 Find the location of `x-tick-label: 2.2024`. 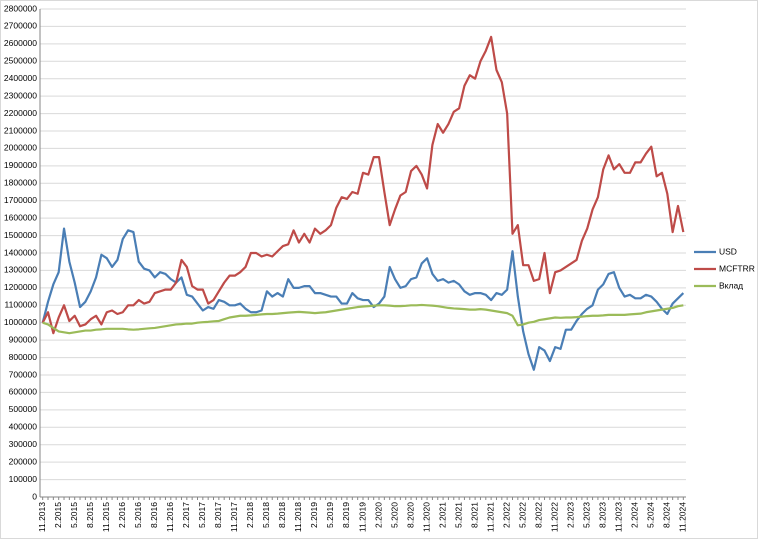

x-tick-label: 2.2024 is located at coordinates (635, 515).